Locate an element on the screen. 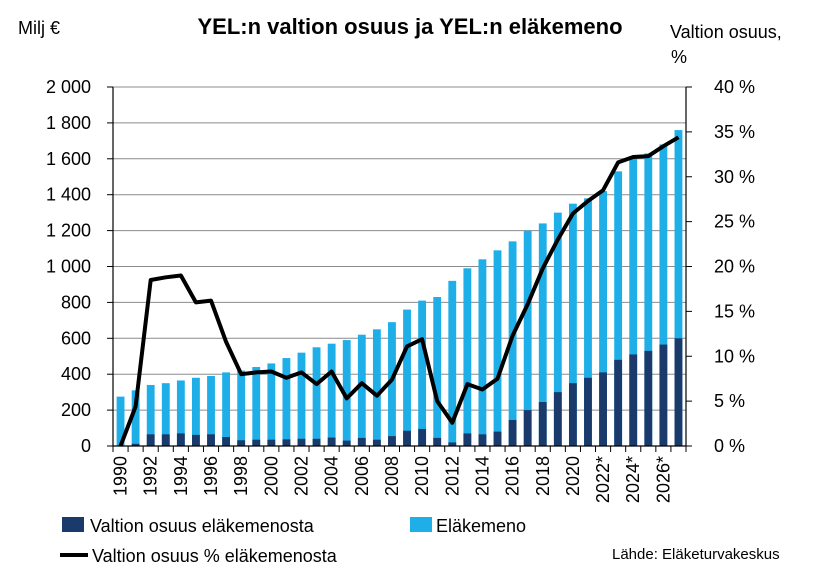 This screenshot has height=586, width=822. legend-label-state-share-percent: Valtion osuus % eläkemenosta is located at coordinates (215, 556).